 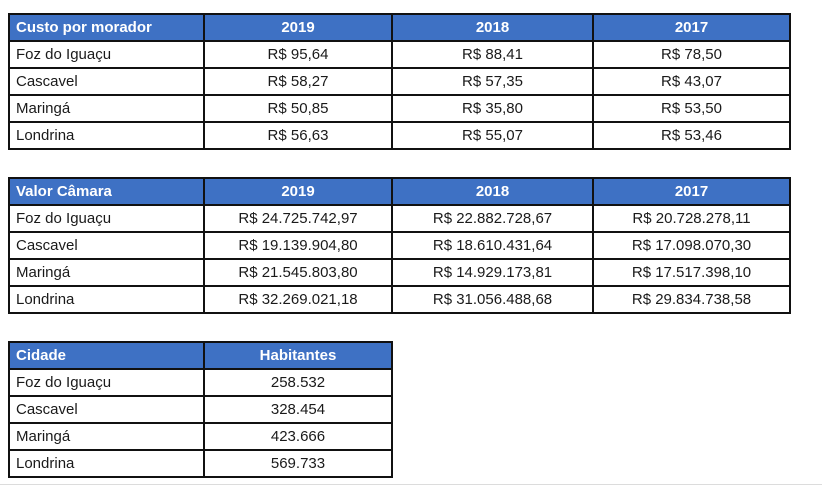 I want to click on table-row: Cascavel R$ 58,27 R$ 57,35 R$ 43,07, so click(x=399, y=81).